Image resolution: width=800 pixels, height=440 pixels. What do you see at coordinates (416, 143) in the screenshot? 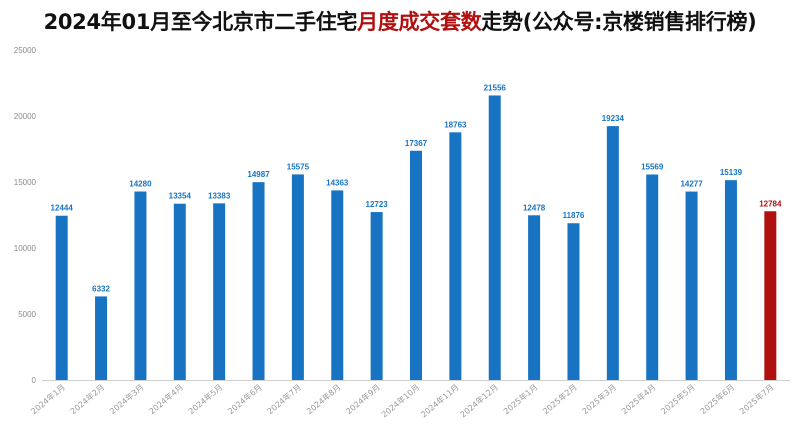
I see `bar-value-label: 17367` at bounding box center [416, 143].